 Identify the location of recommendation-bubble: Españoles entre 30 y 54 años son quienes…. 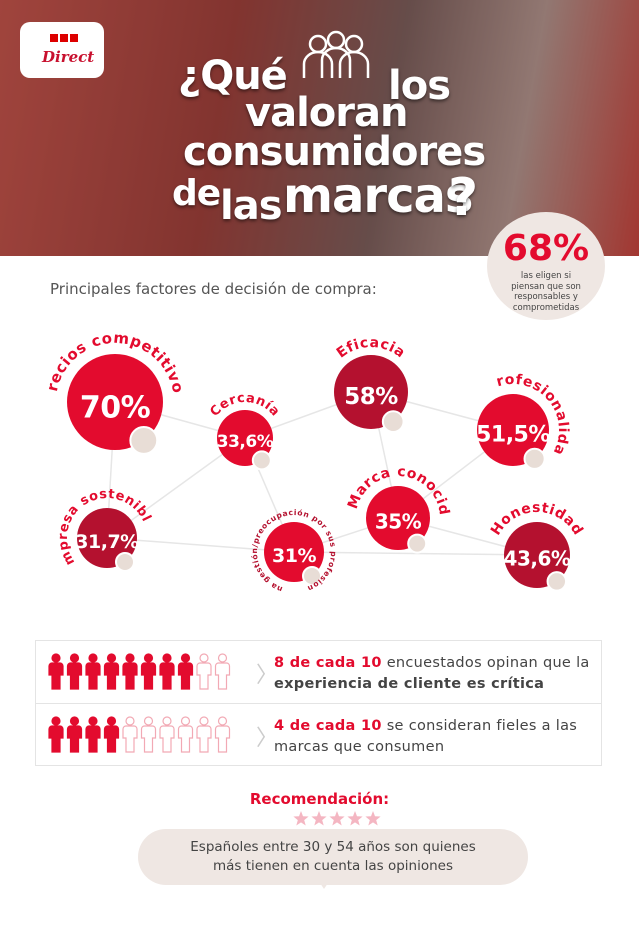
(333, 859).